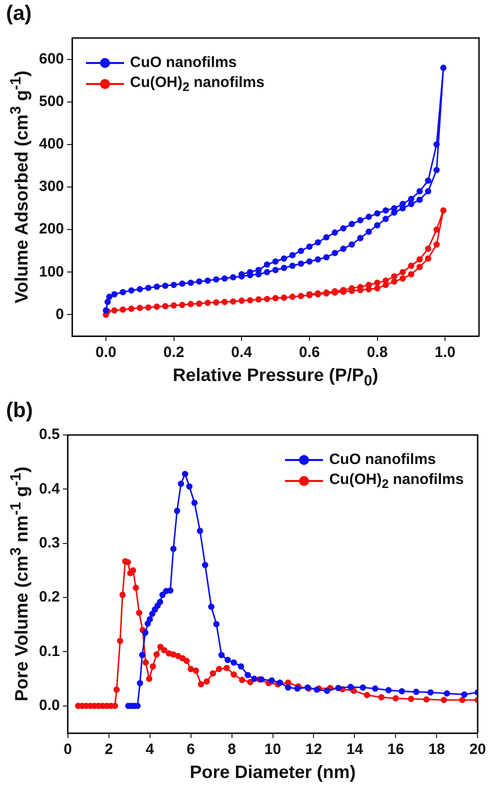 Image resolution: width=489 pixels, height=794 pixels. I want to click on chart-title: (b), so click(19, 411).